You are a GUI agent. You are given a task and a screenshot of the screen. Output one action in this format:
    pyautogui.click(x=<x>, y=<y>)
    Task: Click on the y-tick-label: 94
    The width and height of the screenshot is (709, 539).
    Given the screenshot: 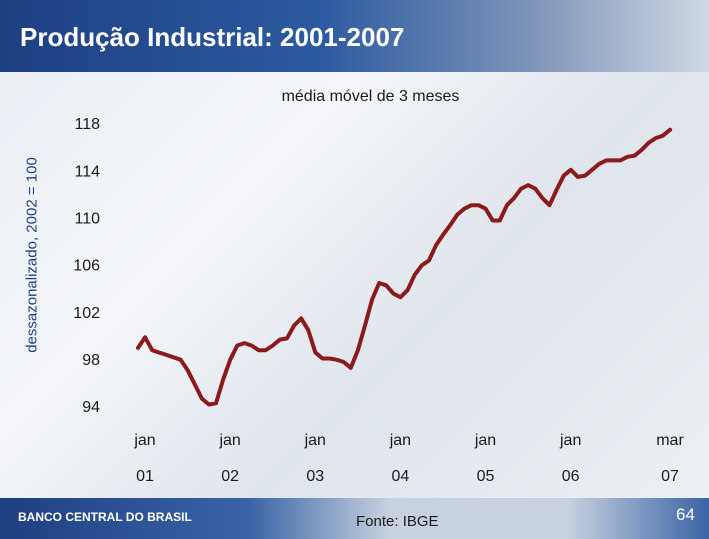 What is the action you would take?
    pyautogui.click(x=91, y=407)
    